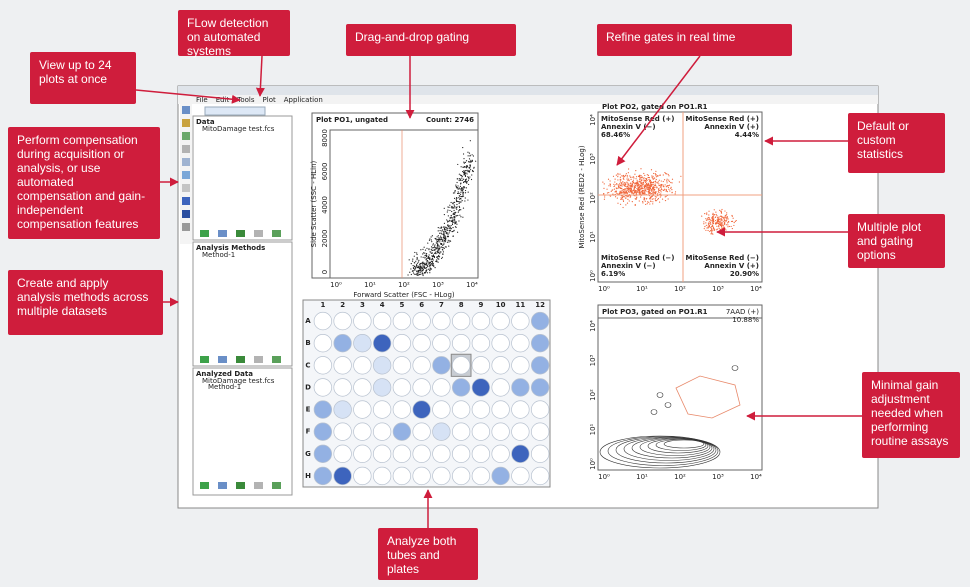 This screenshot has height=587, width=970. I want to click on menu-item: Application, so click(303, 100).